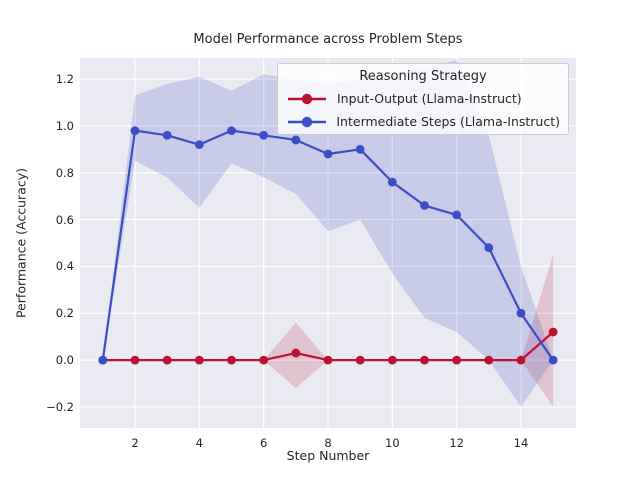 The width and height of the screenshot is (640, 480). I want to click on x-tick-label: 14, so click(521, 443).